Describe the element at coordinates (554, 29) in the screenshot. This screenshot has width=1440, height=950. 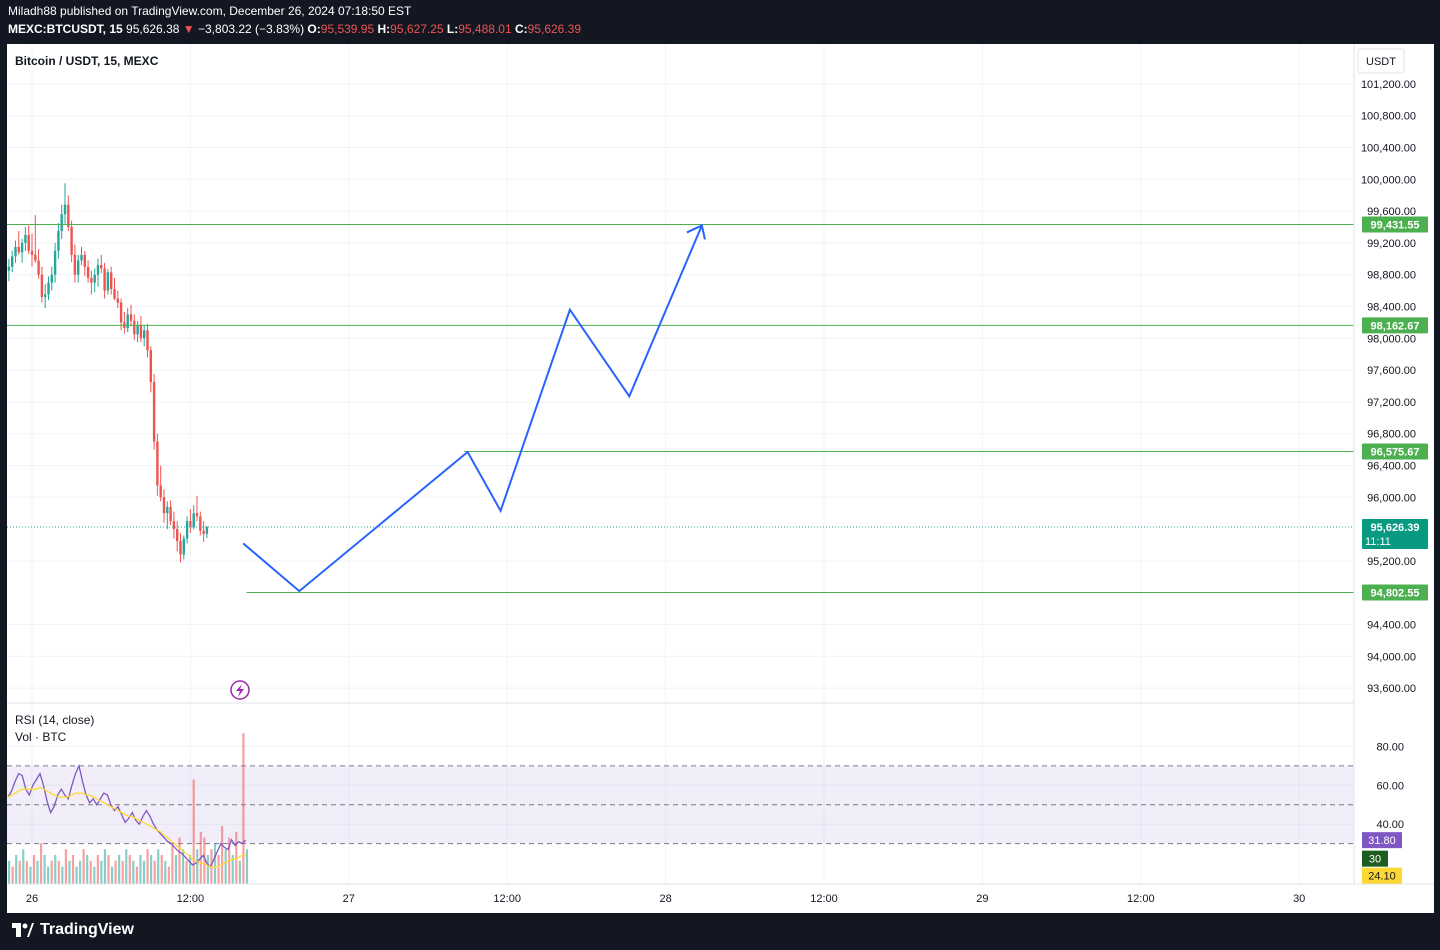
I see `close-value: 95,626.39` at that location.